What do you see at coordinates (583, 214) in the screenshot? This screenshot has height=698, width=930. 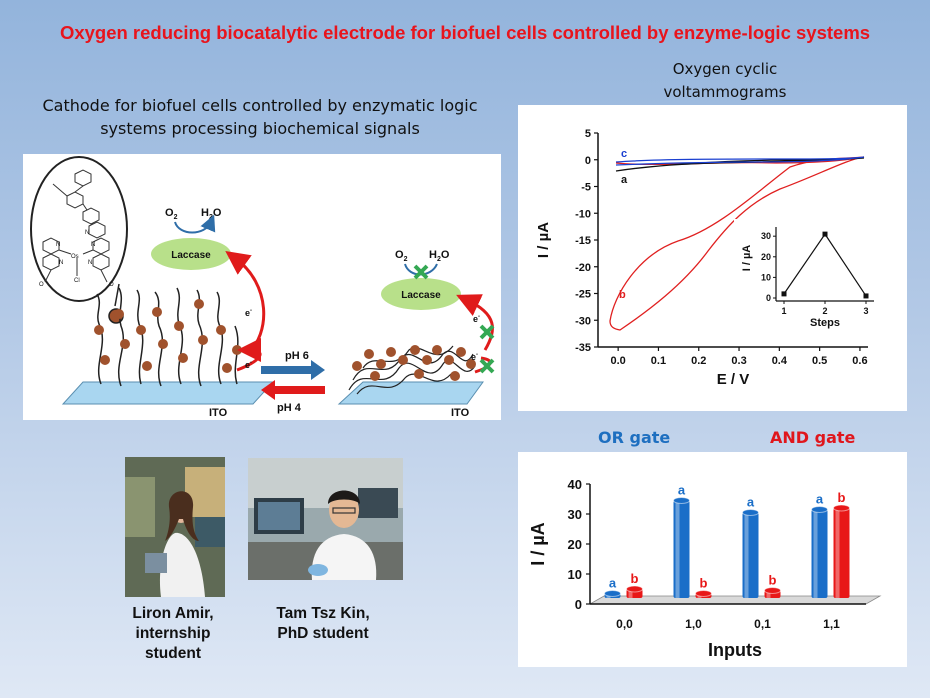 I see `cv-y-tick-label: -10` at bounding box center [583, 214].